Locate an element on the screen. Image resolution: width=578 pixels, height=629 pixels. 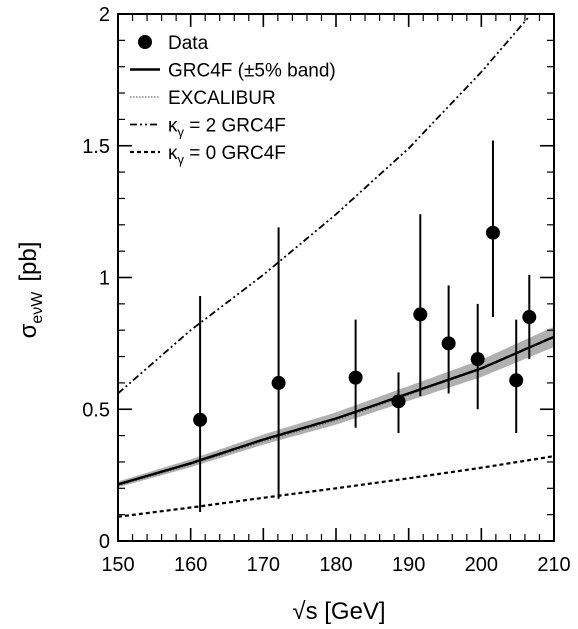
legend-item-grc4f-label: GRC4F (±5% band) is located at coordinates (252, 71).